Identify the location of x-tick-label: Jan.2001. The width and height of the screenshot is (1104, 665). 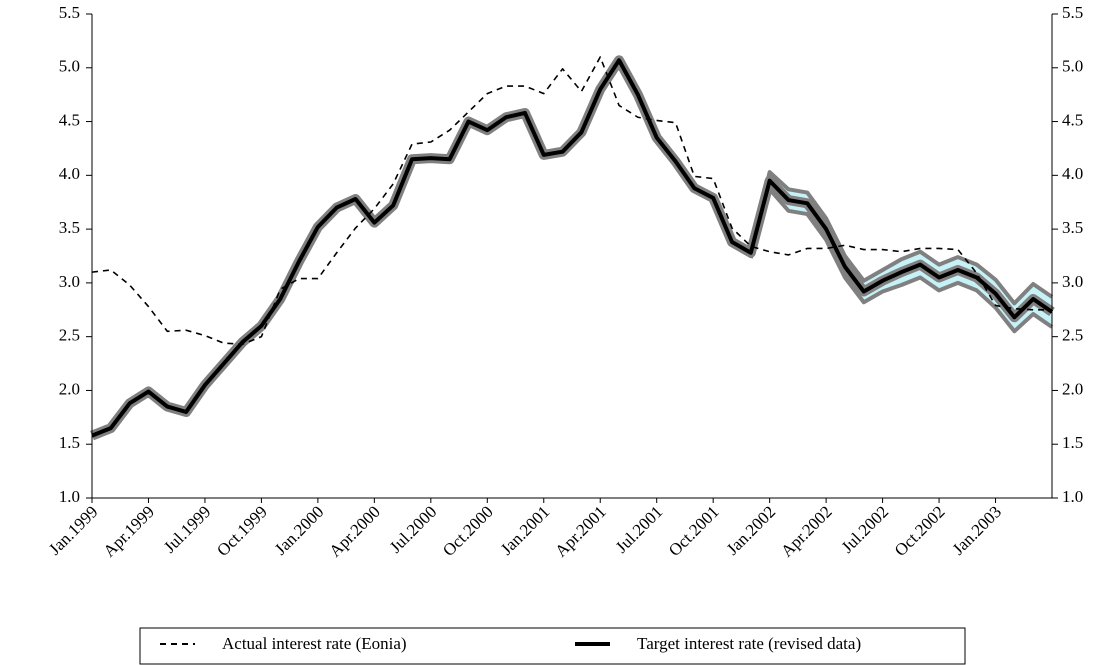
(525, 530).